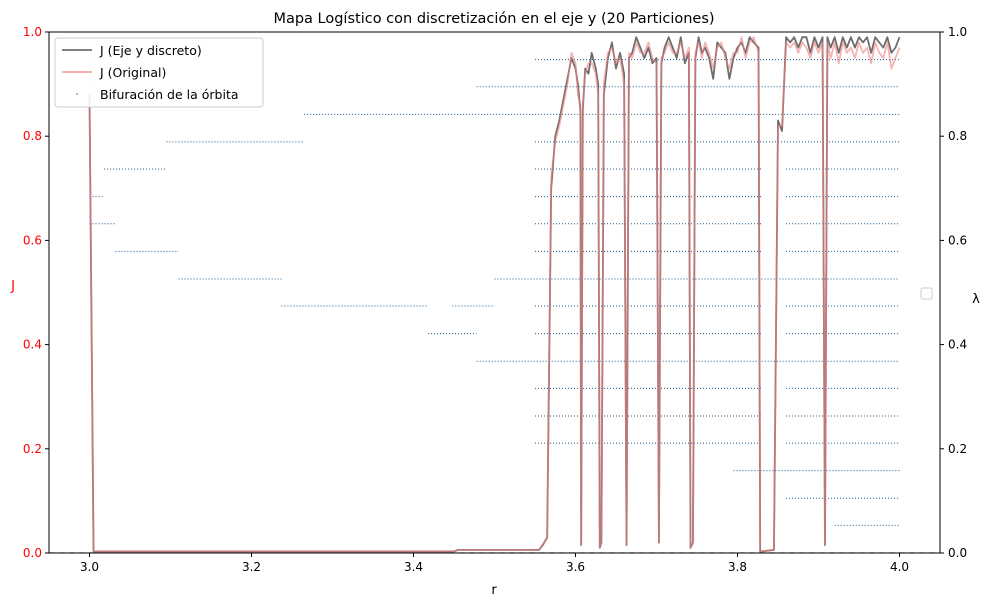  What do you see at coordinates (413, 567) in the screenshot?
I see `x-tick-label: 3.4` at bounding box center [413, 567].